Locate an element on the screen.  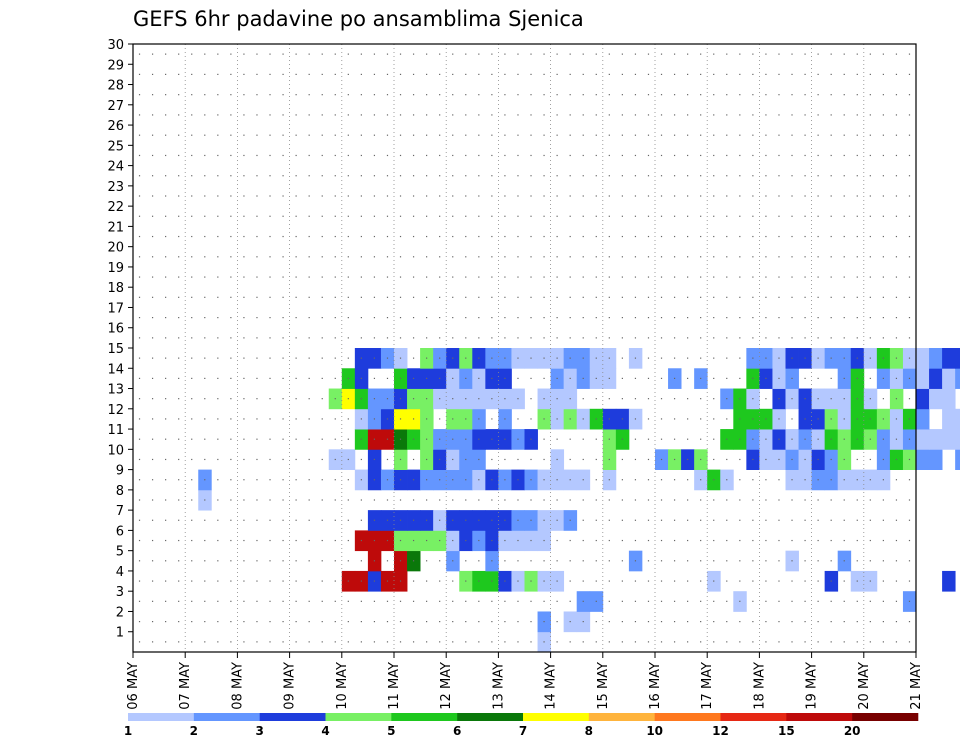
heatmap-cell is located at coordinates (949, 358).